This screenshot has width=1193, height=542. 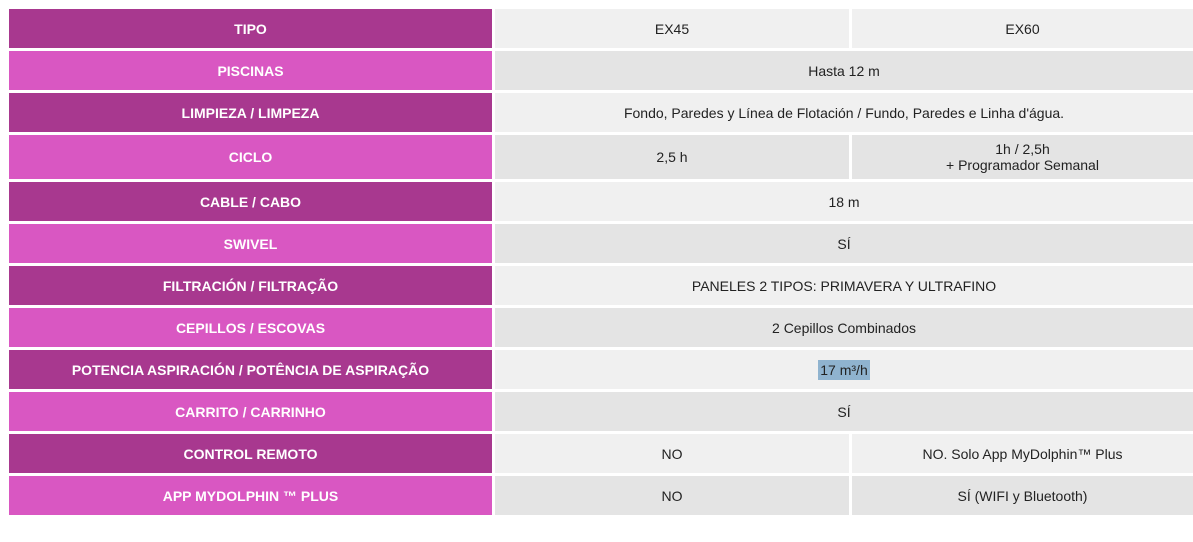 What do you see at coordinates (1022, 453) in the screenshot?
I see `cell-ex60: NO. Solo App MyDolphin™ Plus` at bounding box center [1022, 453].